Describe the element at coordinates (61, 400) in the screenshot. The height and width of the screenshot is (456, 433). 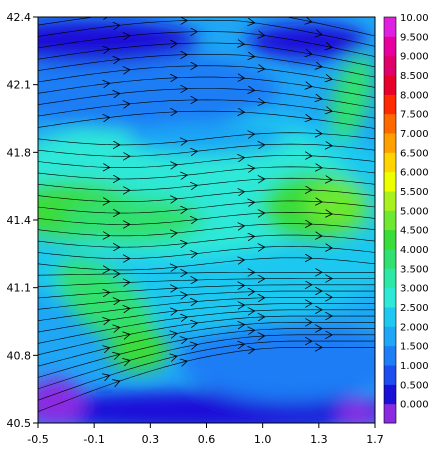
I see `contour-bottomleft-low` at that location.